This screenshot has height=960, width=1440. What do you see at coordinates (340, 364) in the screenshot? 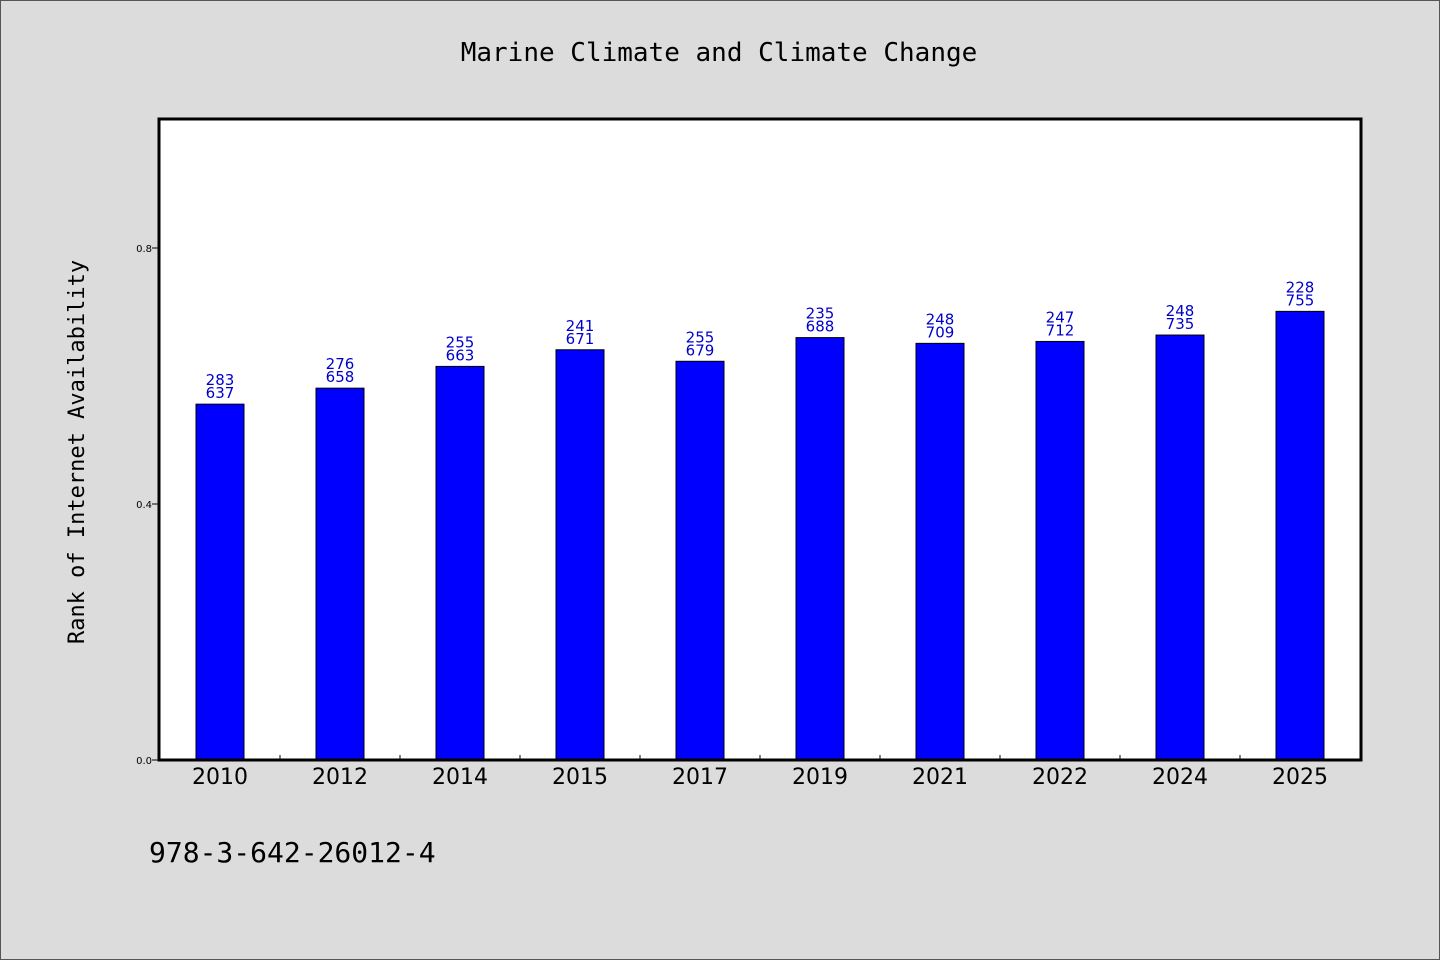
I see `data-label: 276` at bounding box center [340, 364].